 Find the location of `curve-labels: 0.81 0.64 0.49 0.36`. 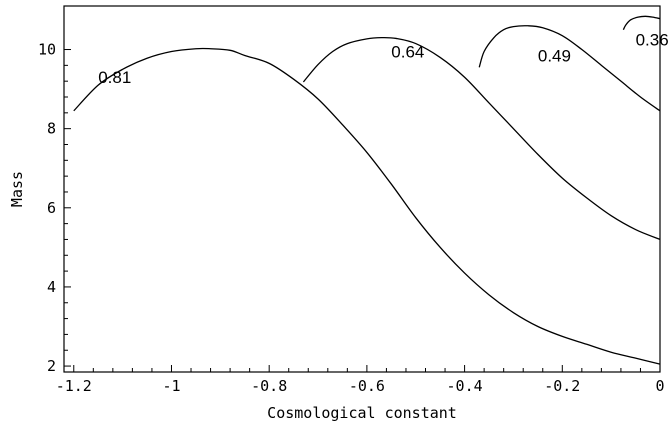

curve-labels: 0.81 0.64 0.49 0.36 is located at coordinates (383, 59).